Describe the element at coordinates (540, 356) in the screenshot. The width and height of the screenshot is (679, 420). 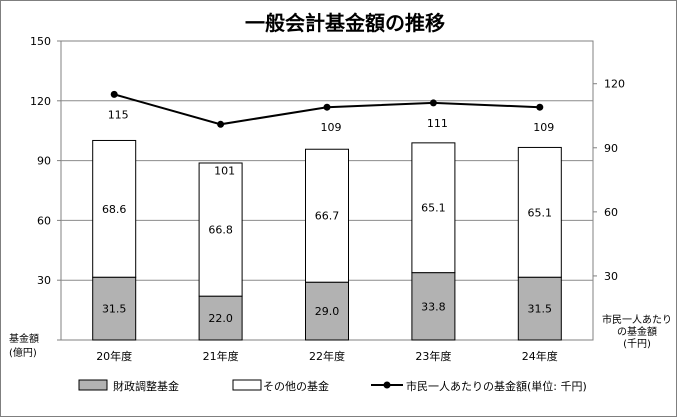
I see `category-label: 24年度` at that location.